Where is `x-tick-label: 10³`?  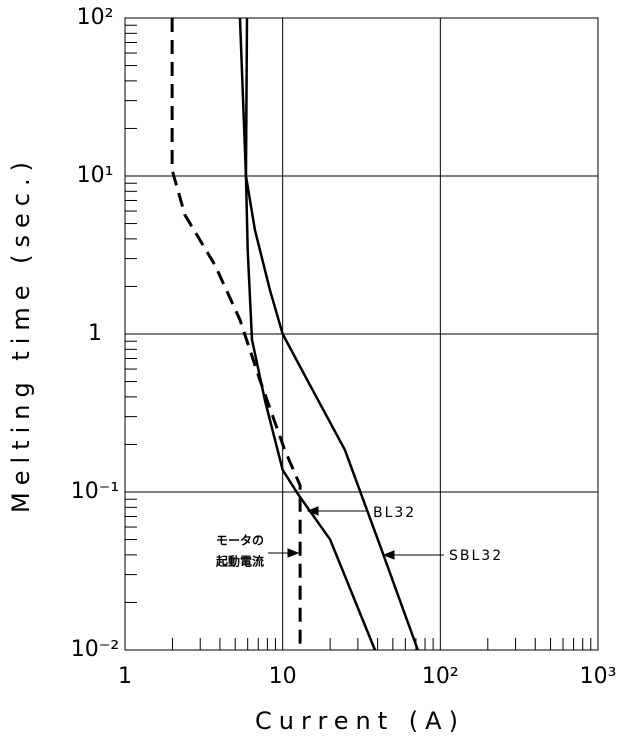
x-tick-label: 10³ is located at coordinates (598, 676).